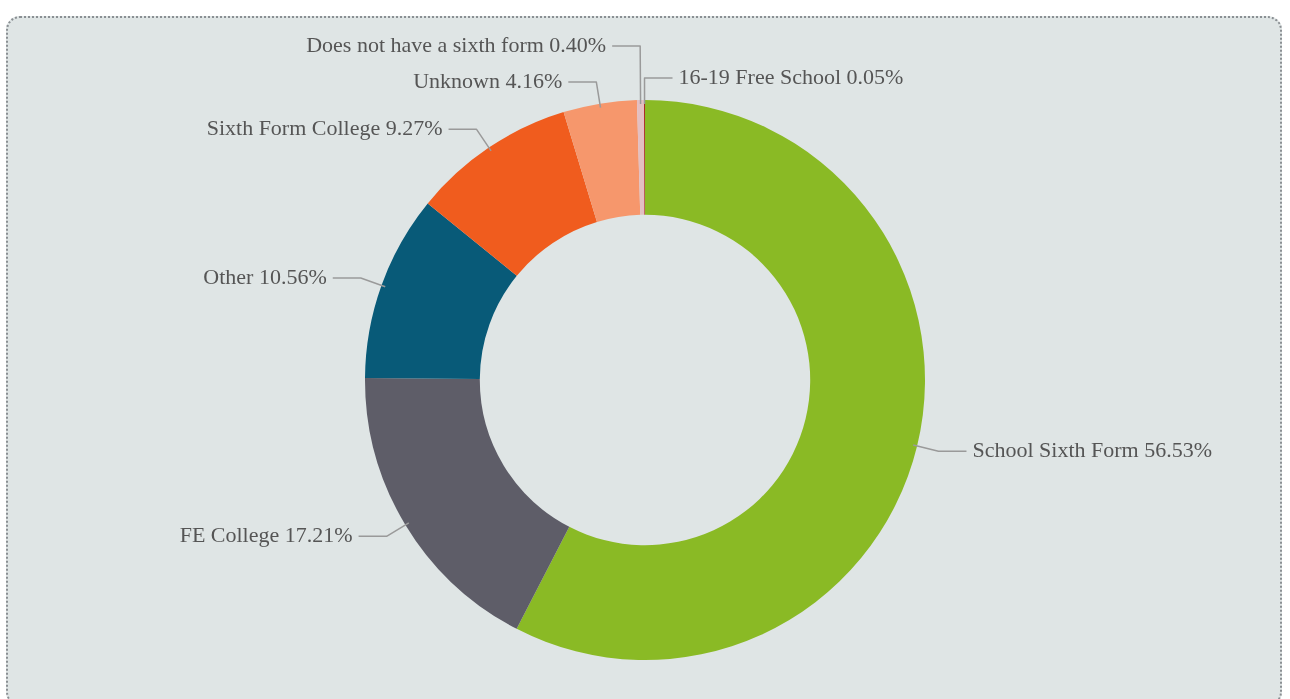  Describe the element at coordinates (1092, 449) in the screenshot. I see `slice-label: School Sixth Form 56.53%` at that location.